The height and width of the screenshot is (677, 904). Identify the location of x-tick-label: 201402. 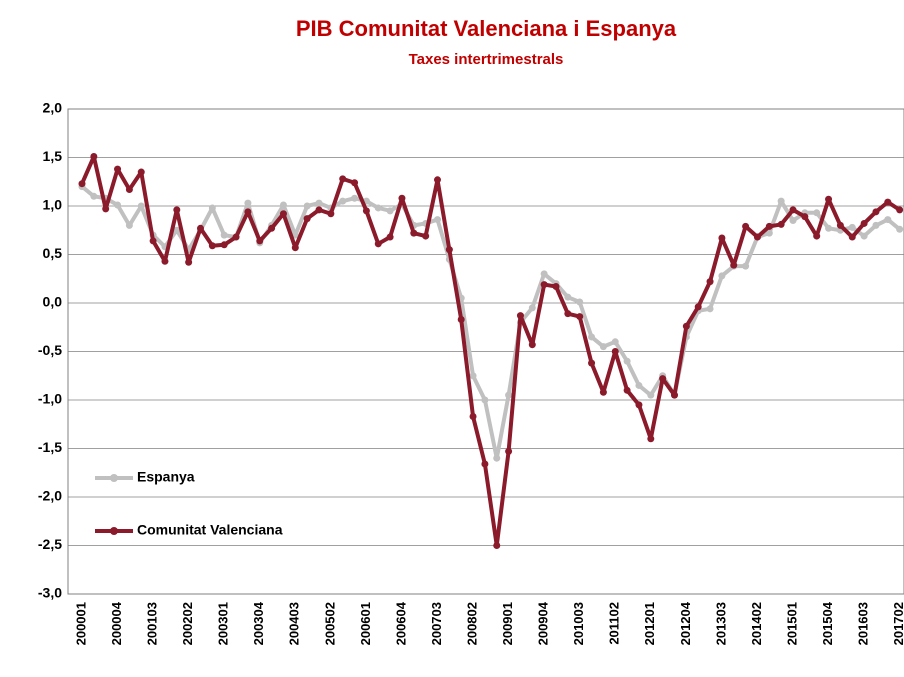
(756, 623).